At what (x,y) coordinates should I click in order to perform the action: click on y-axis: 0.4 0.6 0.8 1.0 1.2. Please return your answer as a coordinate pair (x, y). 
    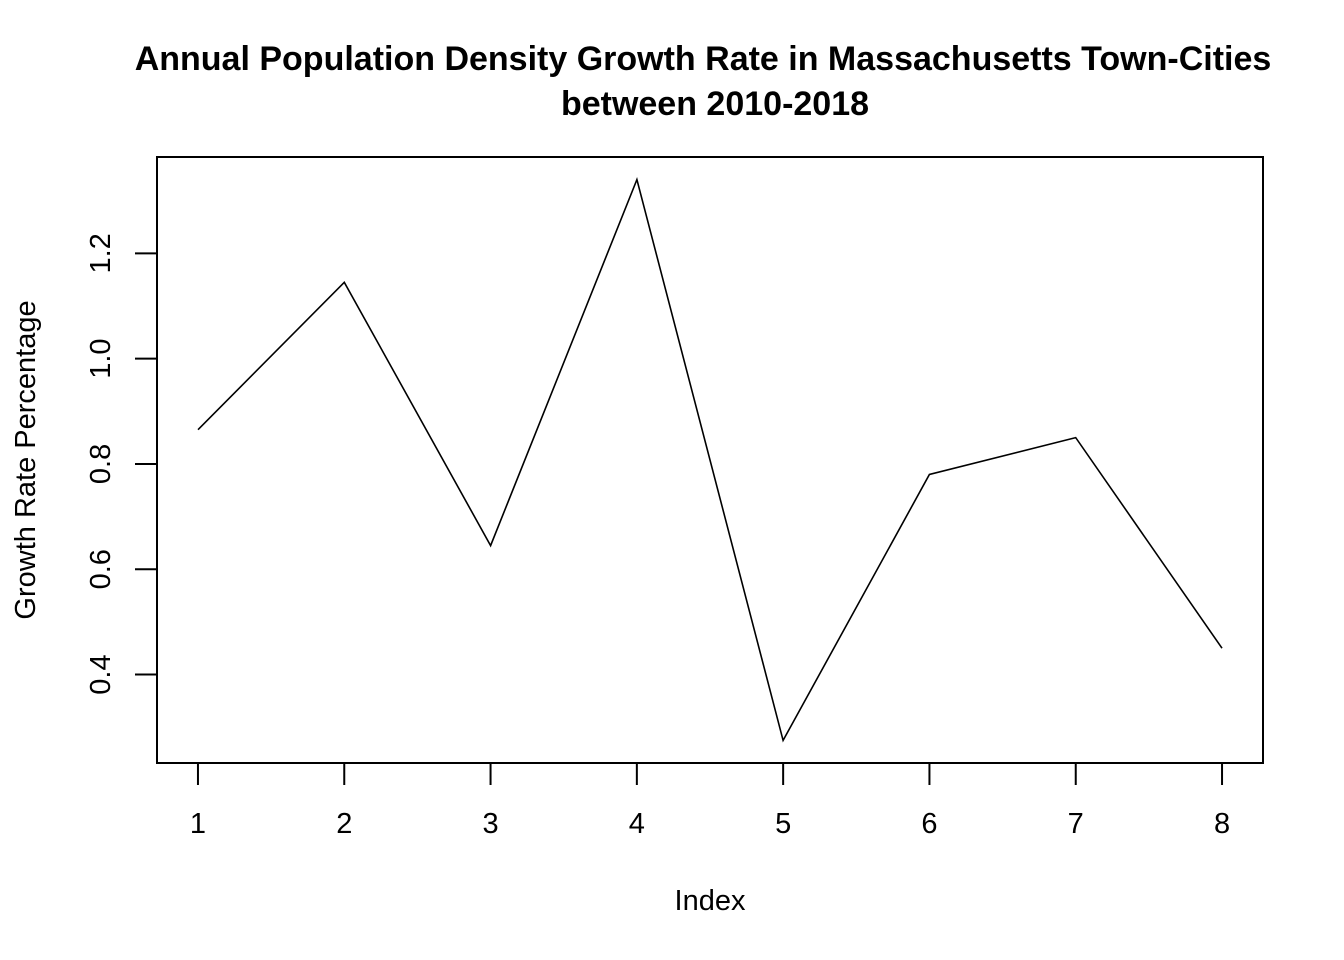
    Looking at the image, I should click on (121, 464).